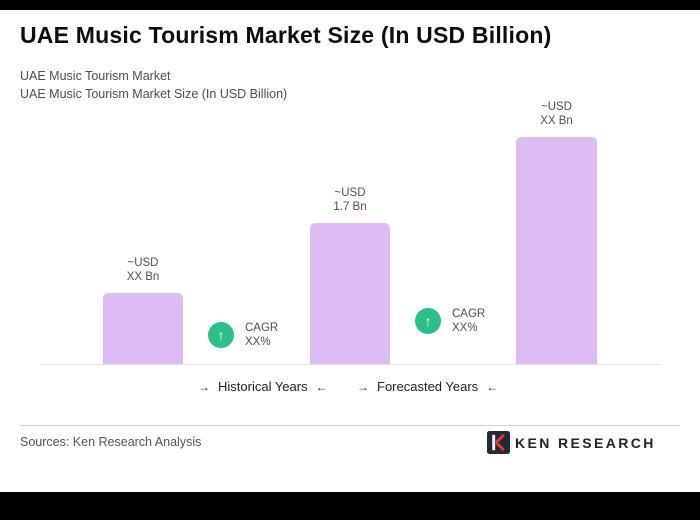  What do you see at coordinates (450, 321) in the screenshot?
I see `cagr-badge-2: ↑ CAGR XX%` at bounding box center [450, 321].